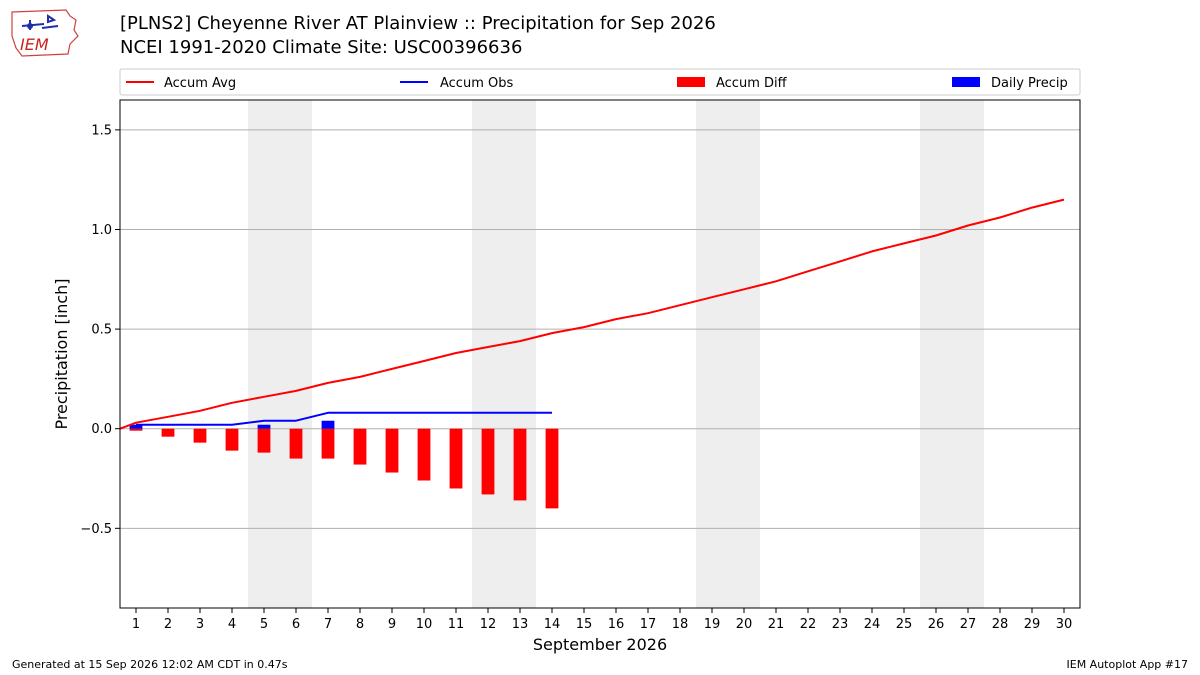 This screenshot has height=675, width=1200. What do you see at coordinates (520, 624) in the screenshot?
I see `x-tick-label: 13` at bounding box center [520, 624].